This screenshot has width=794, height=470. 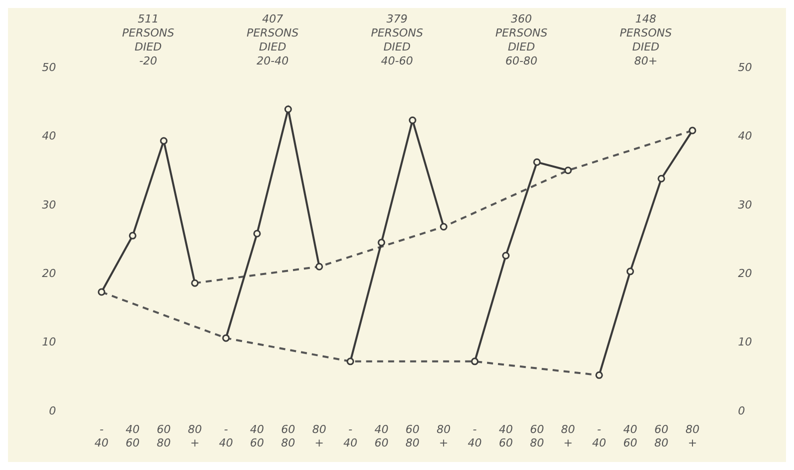 I want to click on y2-tick-label: 10, so click(x=745, y=342).